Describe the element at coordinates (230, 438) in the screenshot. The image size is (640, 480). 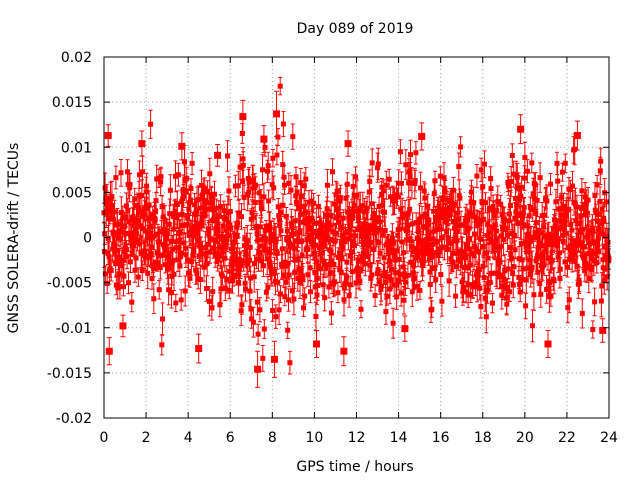
I see `x-tick-label: 6` at that location.